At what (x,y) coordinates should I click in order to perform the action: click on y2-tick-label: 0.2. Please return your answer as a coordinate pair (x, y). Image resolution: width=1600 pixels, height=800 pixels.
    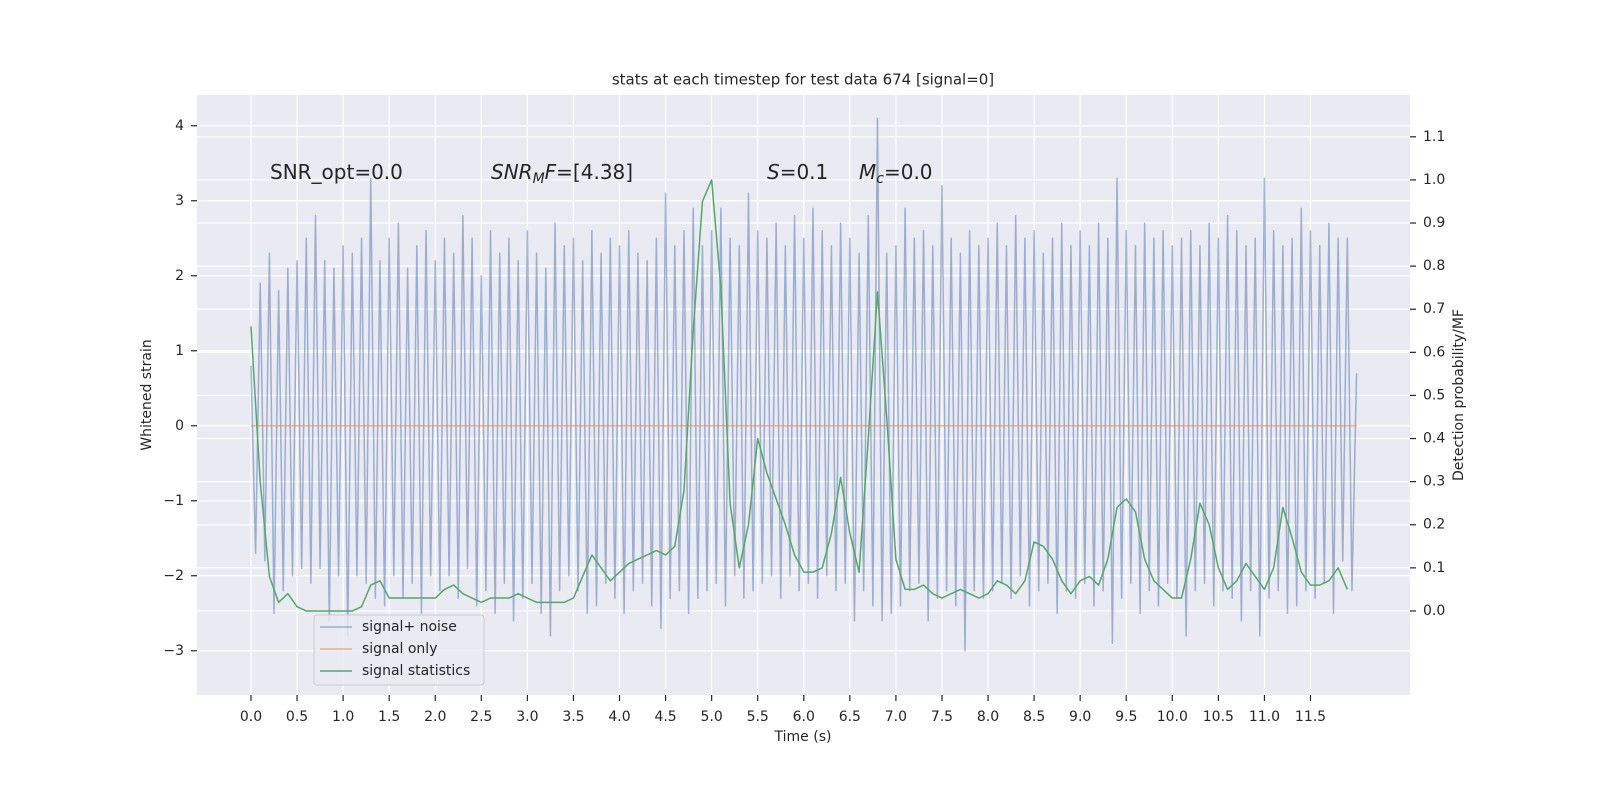
    Looking at the image, I should click on (1434, 525).